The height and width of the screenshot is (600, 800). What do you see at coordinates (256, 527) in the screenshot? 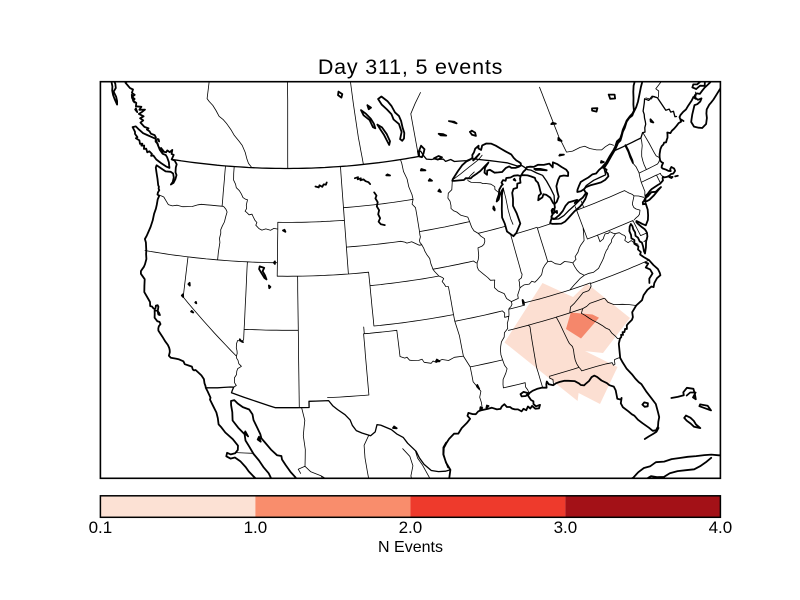
I see `svg-text: 1.0` at bounding box center [256, 527].